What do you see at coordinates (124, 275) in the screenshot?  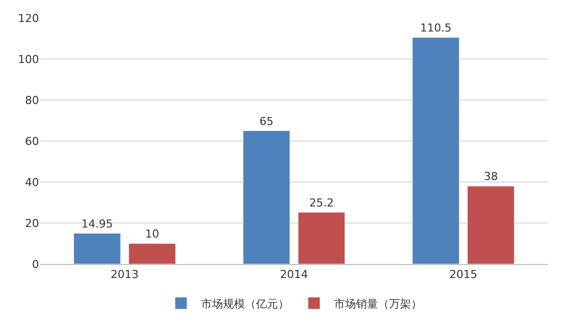 I see `x-tick-label: 2013` at bounding box center [124, 275].